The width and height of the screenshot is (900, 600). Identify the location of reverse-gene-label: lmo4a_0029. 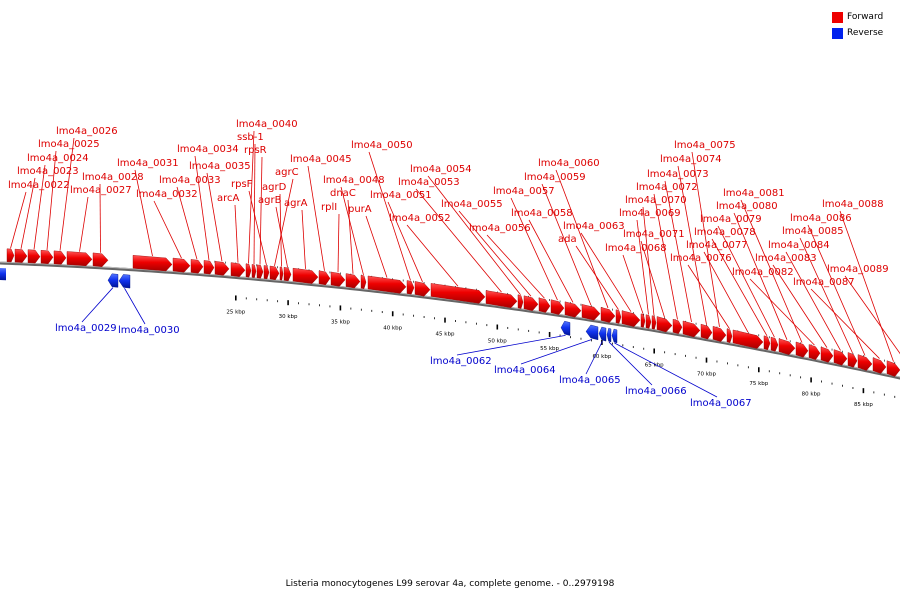
(86, 328).